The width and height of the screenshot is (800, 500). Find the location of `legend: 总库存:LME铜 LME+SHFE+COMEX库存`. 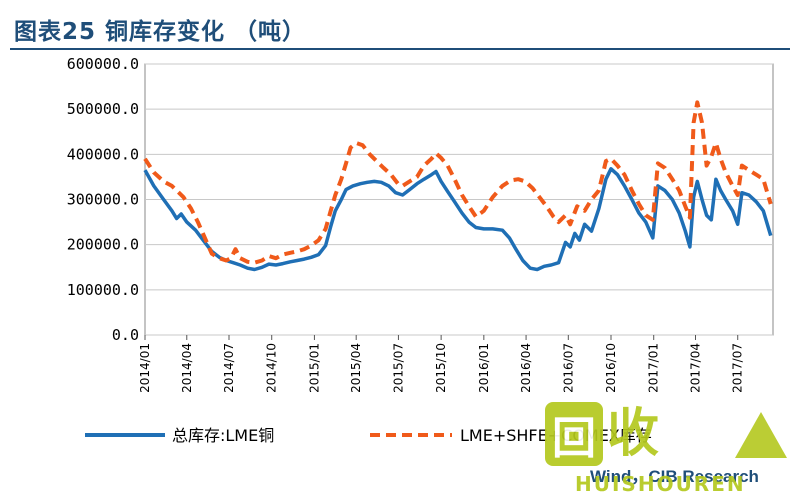

legend: 总库存:LME铜 LME+SHFE+COMEX库存 is located at coordinates (368, 435).